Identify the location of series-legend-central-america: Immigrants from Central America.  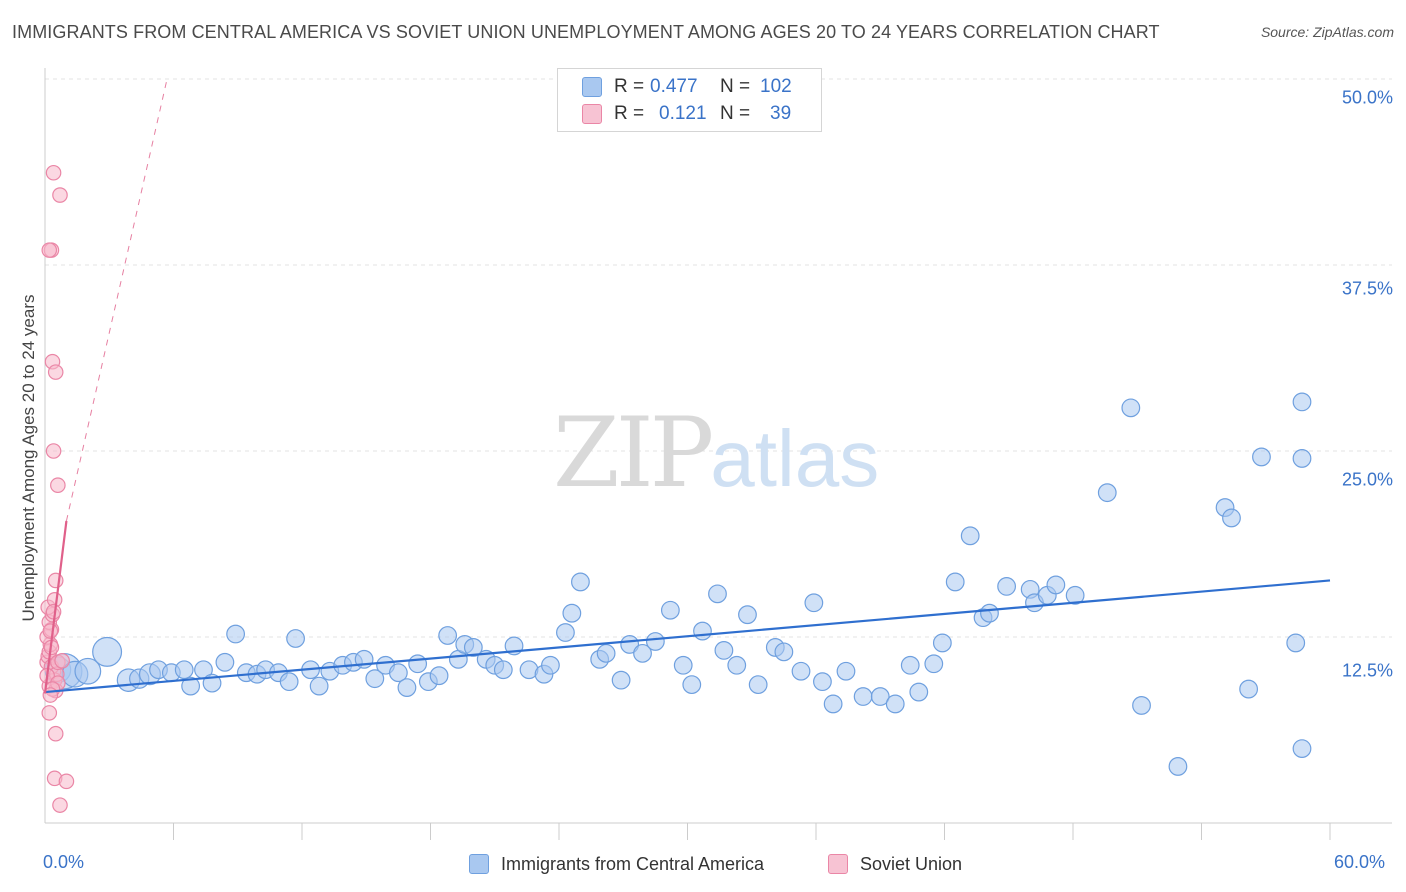
(616, 864).